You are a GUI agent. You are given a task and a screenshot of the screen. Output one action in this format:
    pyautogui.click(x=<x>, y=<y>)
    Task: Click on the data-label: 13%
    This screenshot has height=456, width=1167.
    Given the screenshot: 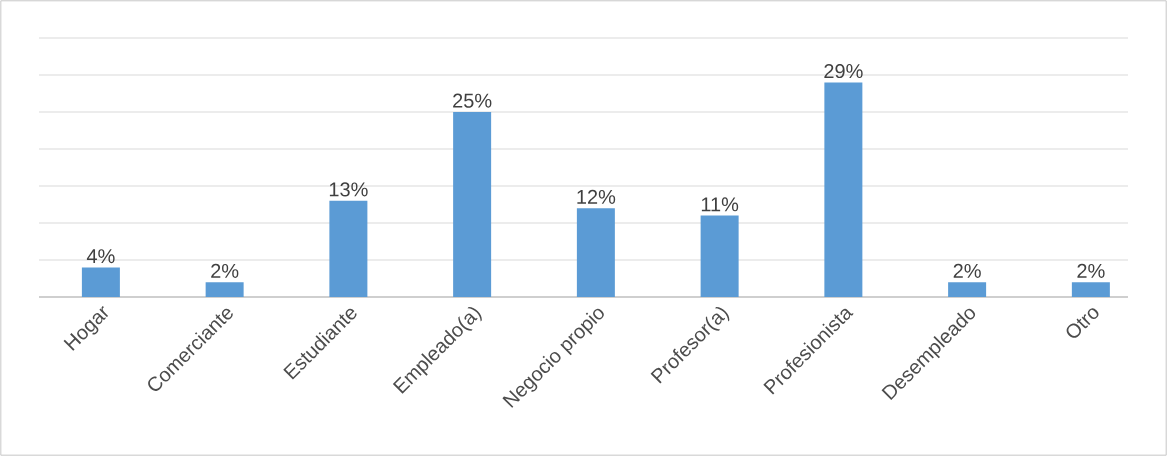 What is the action you would take?
    pyautogui.click(x=348, y=189)
    